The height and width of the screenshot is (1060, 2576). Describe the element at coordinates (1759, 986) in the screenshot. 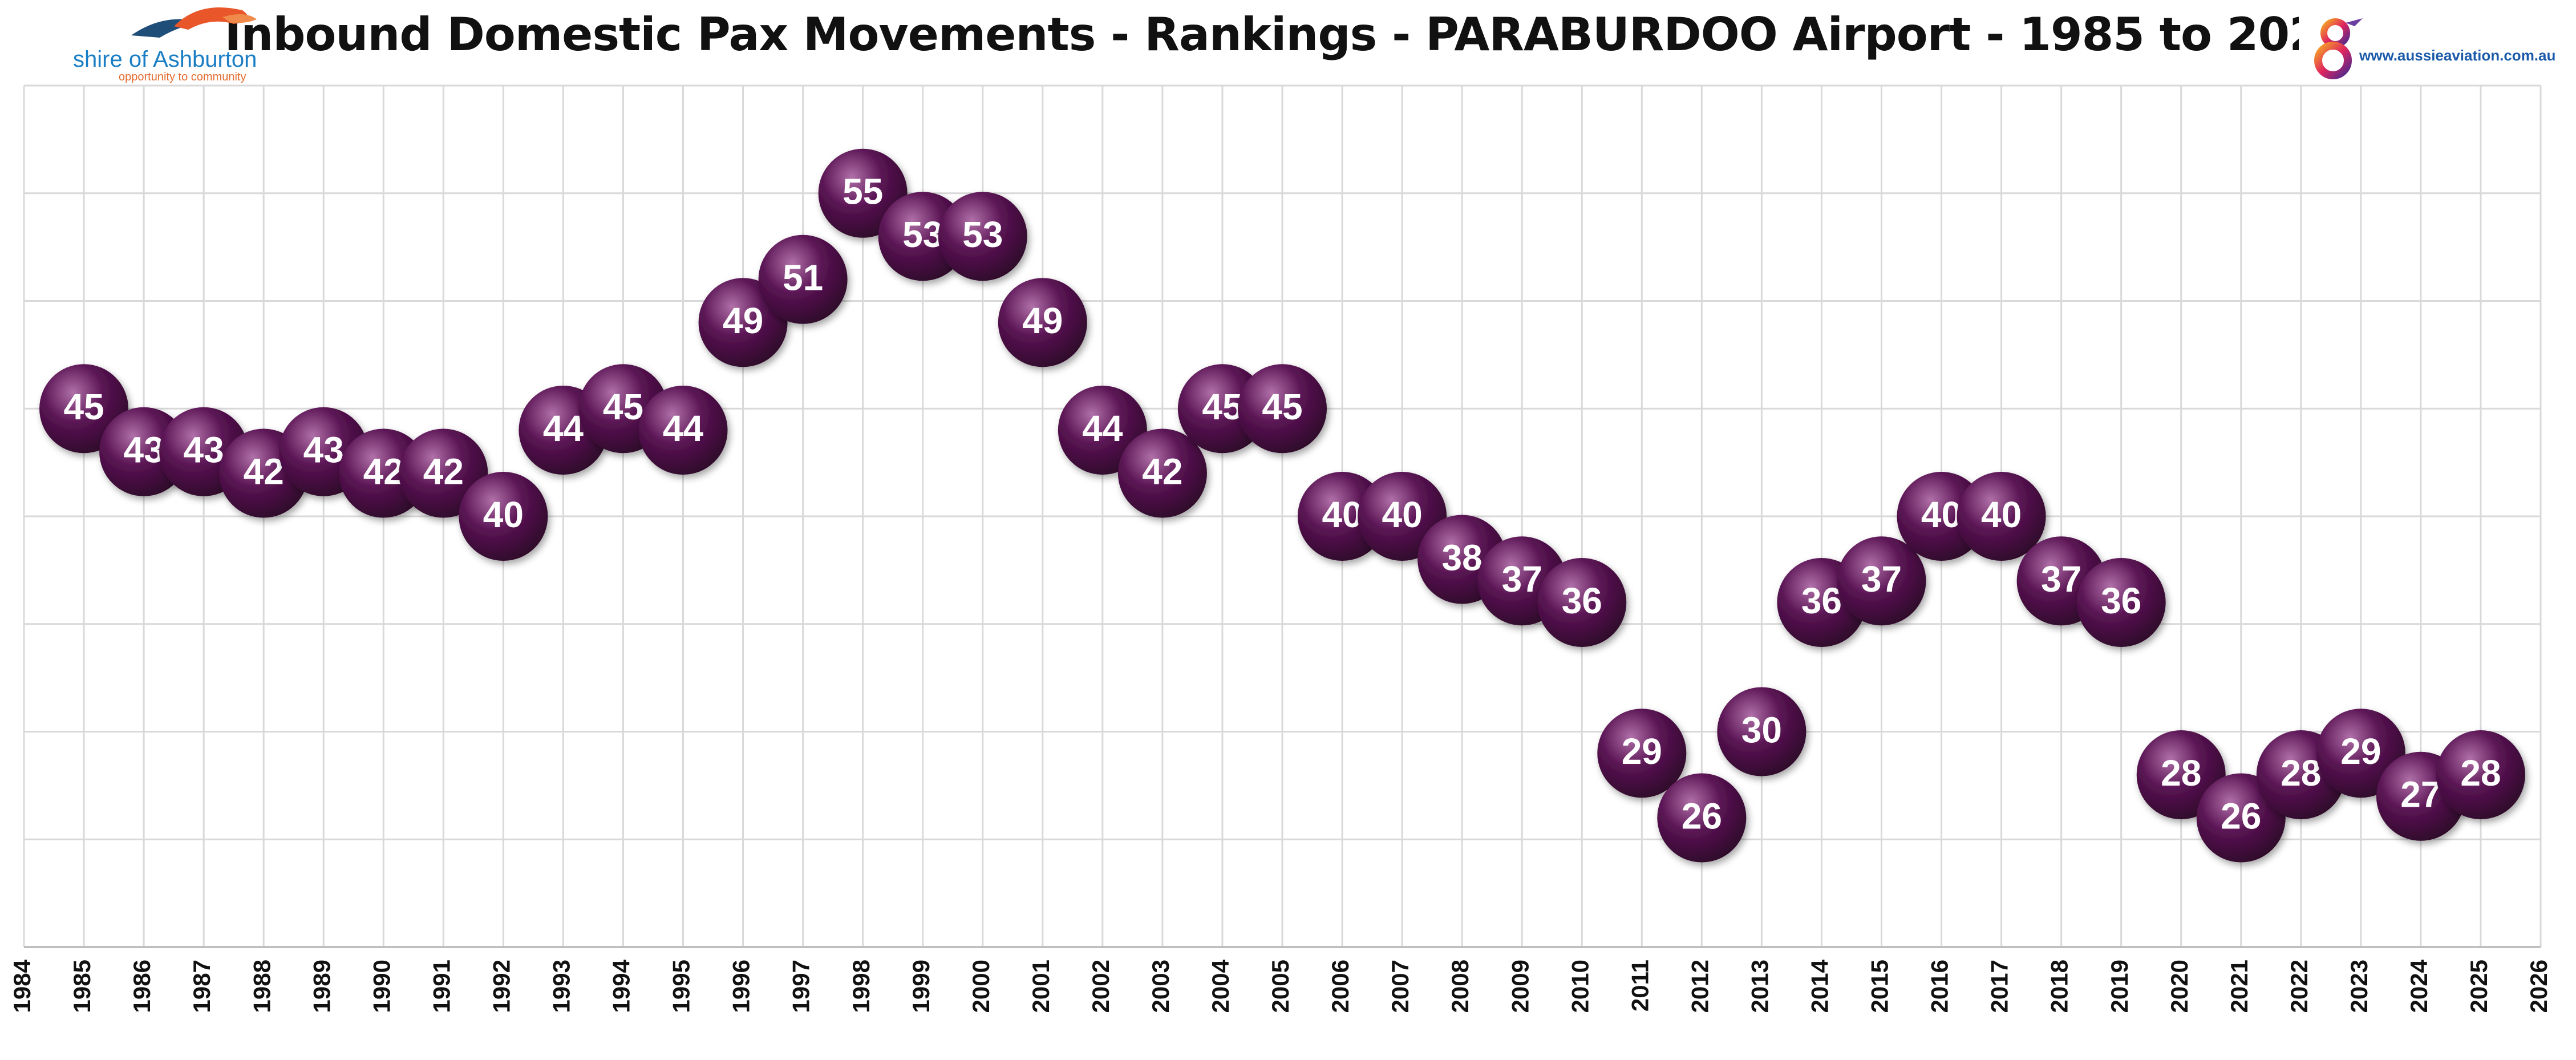

I see `x-tick-label: 2013` at that location.